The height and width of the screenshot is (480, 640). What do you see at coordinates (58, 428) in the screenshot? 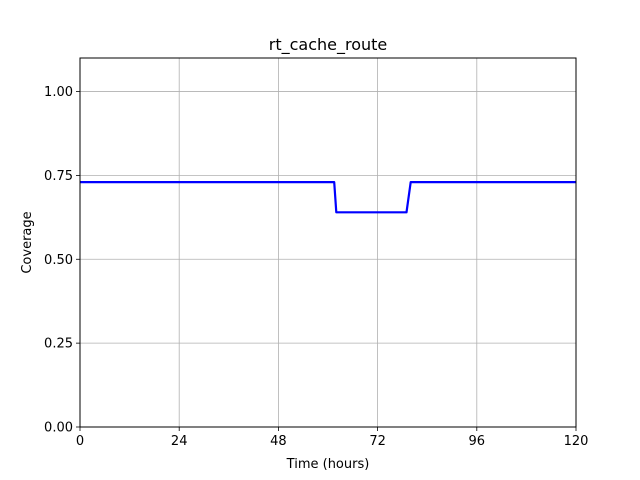
I see `y-tick-label: 0.00` at bounding box center [58, 428].